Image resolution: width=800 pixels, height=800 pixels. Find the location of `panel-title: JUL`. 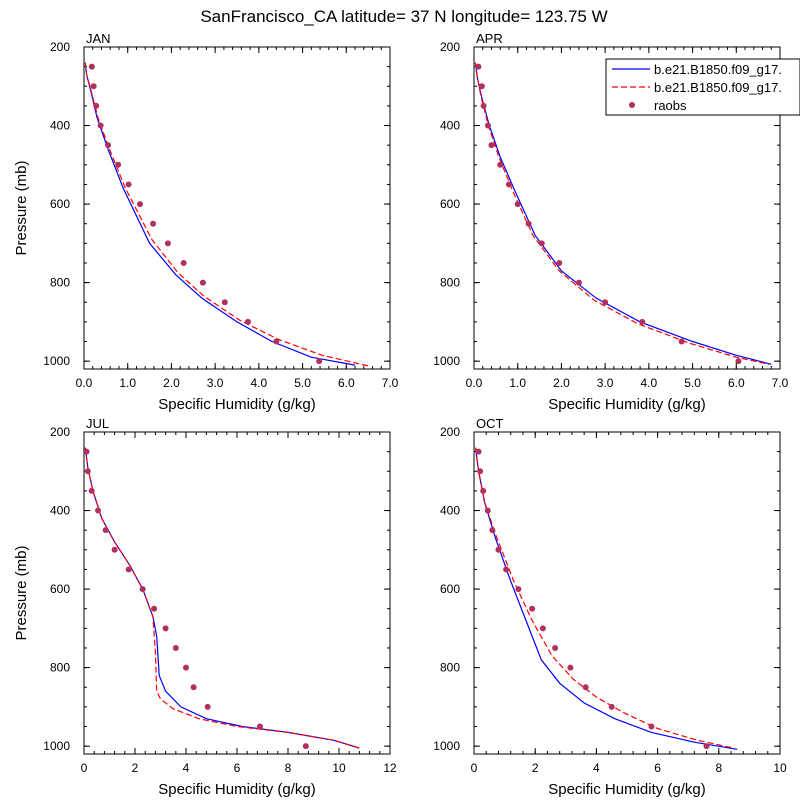

panel-title: JUL is located at coordinates (97, 423).